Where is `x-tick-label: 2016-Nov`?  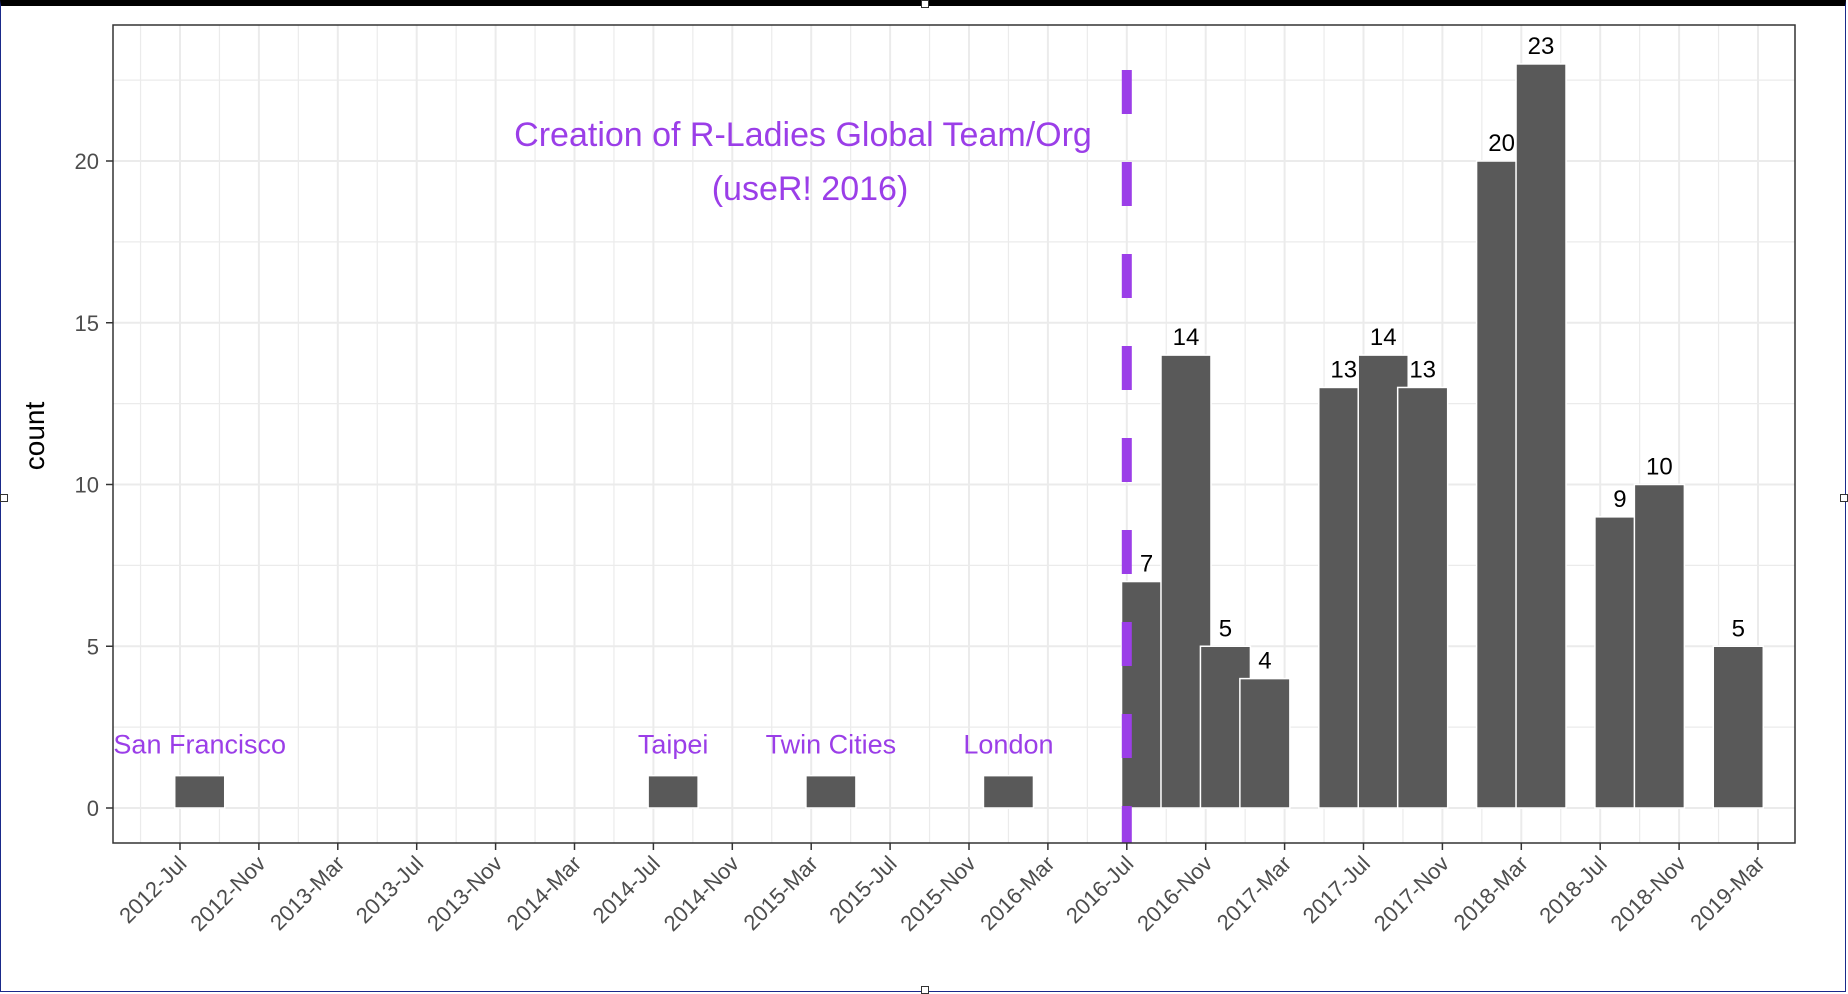 x-tick-label: 2016-Nov is located at coordinates (1174, 893).